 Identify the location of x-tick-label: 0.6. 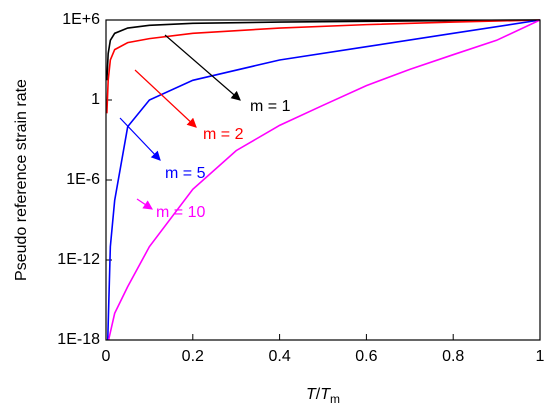
(366, 356).